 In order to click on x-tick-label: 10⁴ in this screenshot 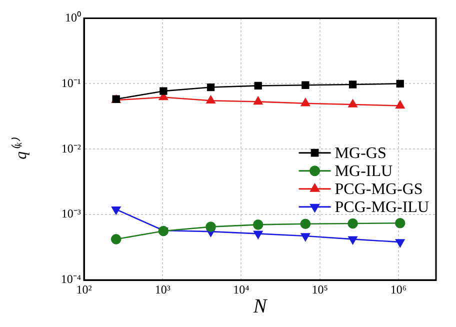, I will do `click(241, 289)`.